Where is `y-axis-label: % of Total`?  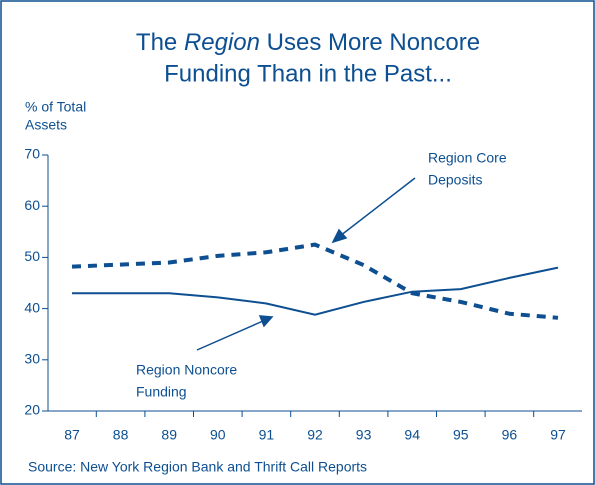
y-axis-label: % of Total is located at coordinates (55, 107).